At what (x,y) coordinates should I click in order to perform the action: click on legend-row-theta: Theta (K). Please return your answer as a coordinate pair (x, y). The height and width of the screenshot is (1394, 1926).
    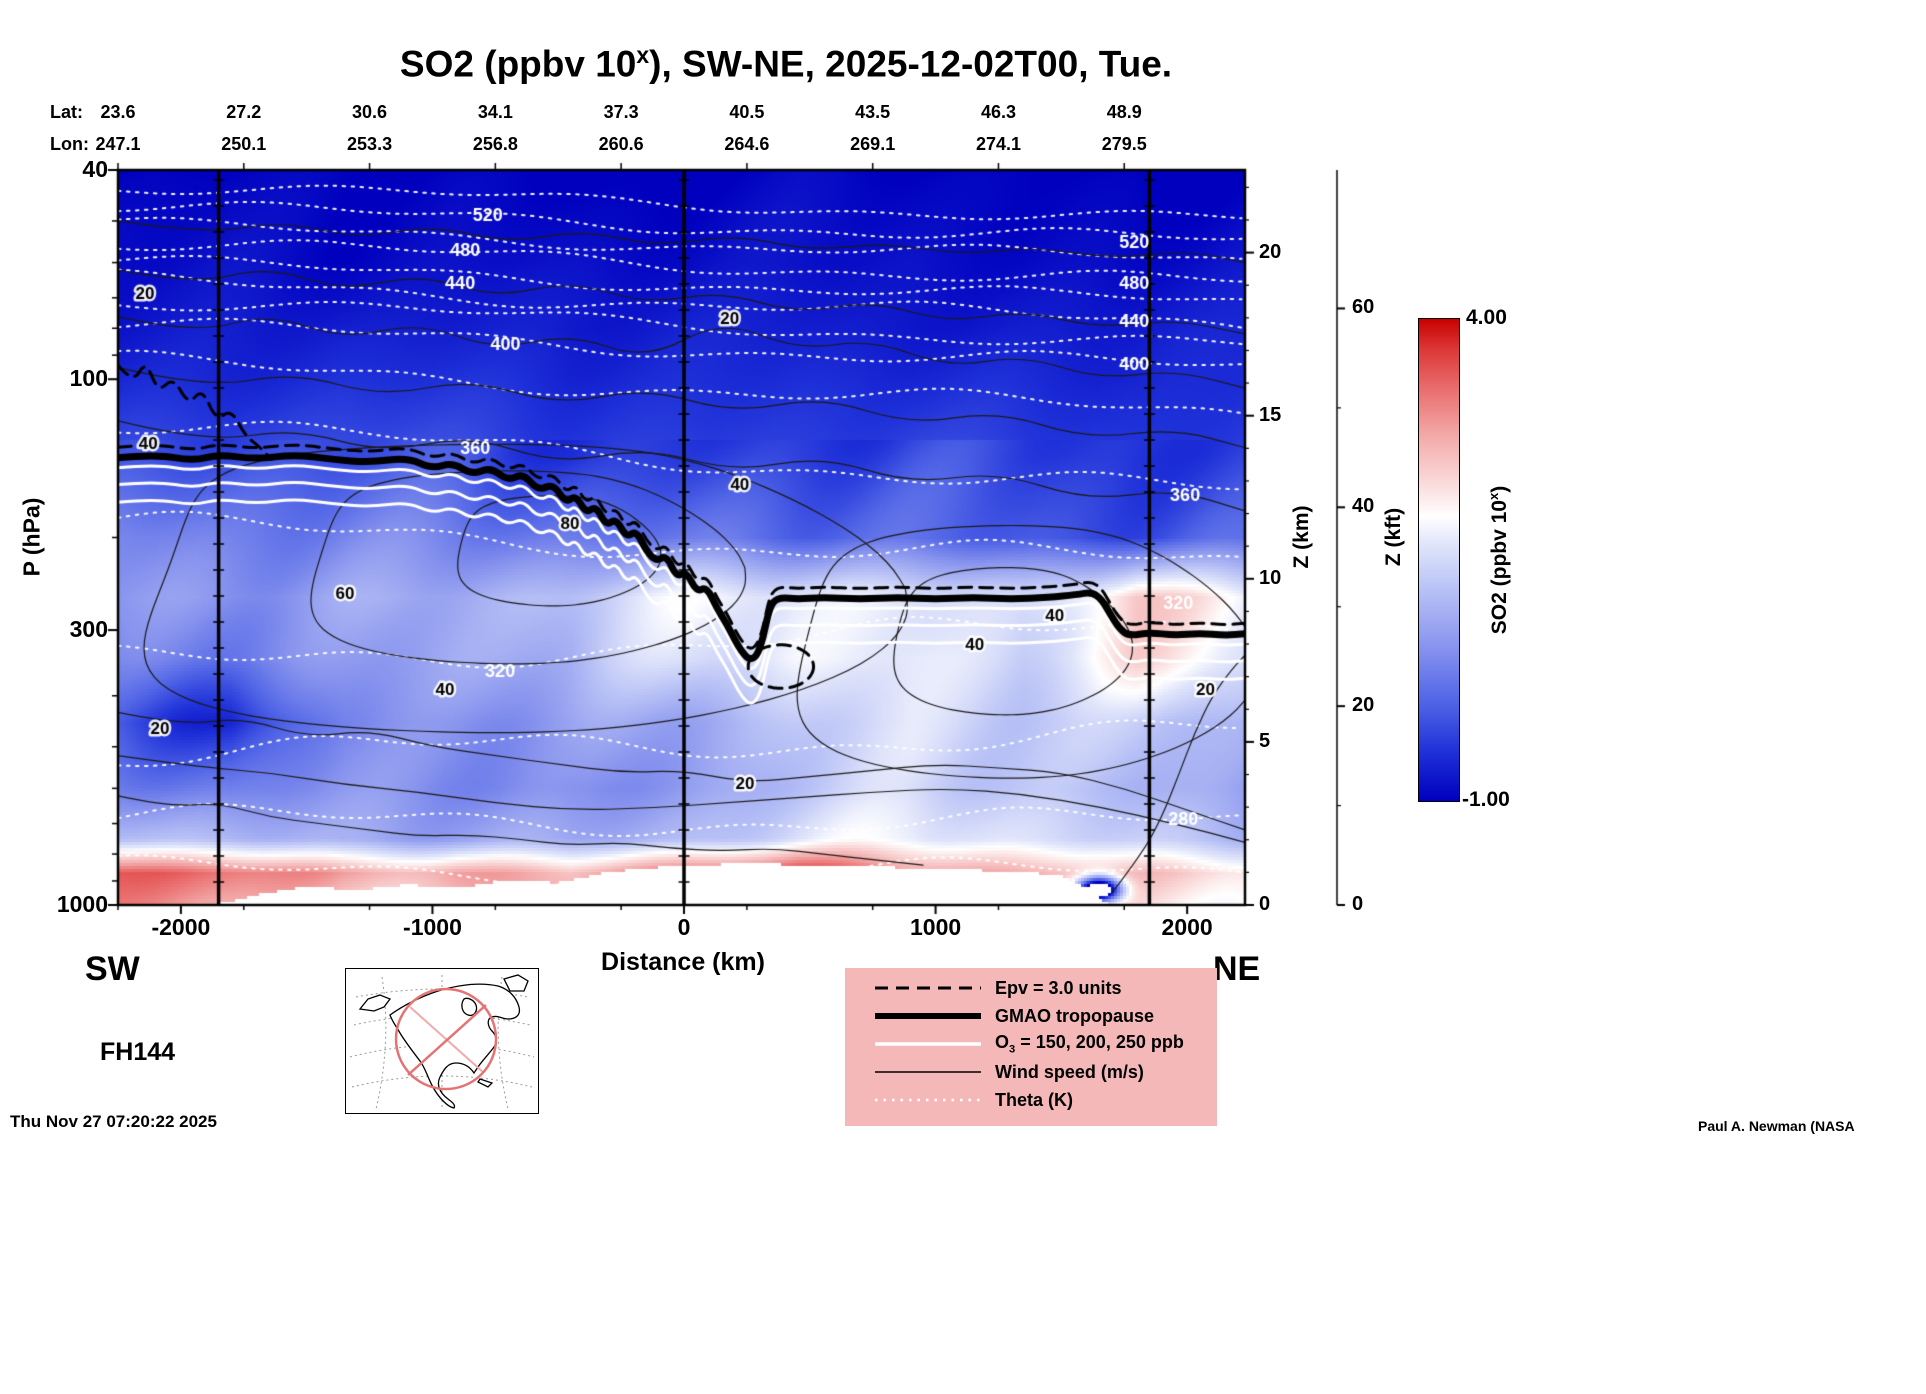
    Looking at the image, I should click on (1031, 1100).